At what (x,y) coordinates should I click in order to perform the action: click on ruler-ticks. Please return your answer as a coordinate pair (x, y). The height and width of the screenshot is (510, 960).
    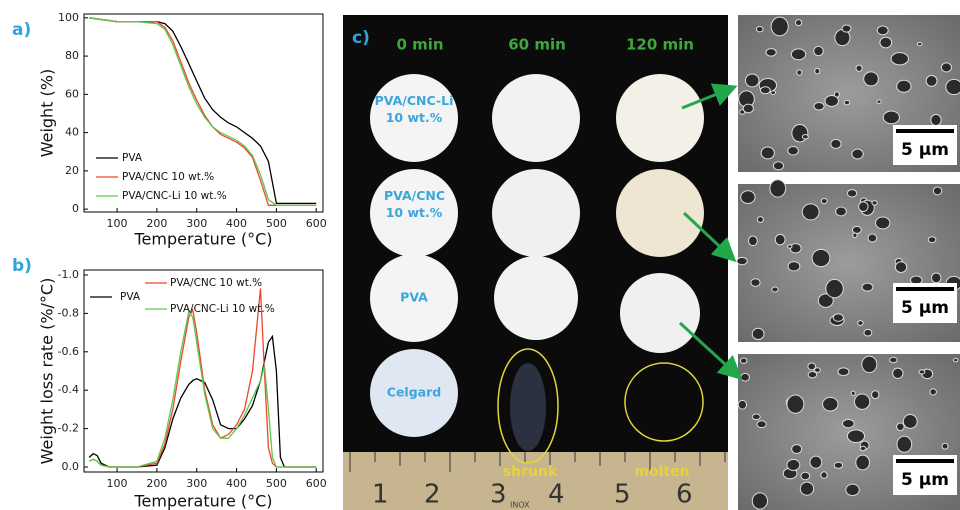
    Looking at the image, I should click on (537, 462).